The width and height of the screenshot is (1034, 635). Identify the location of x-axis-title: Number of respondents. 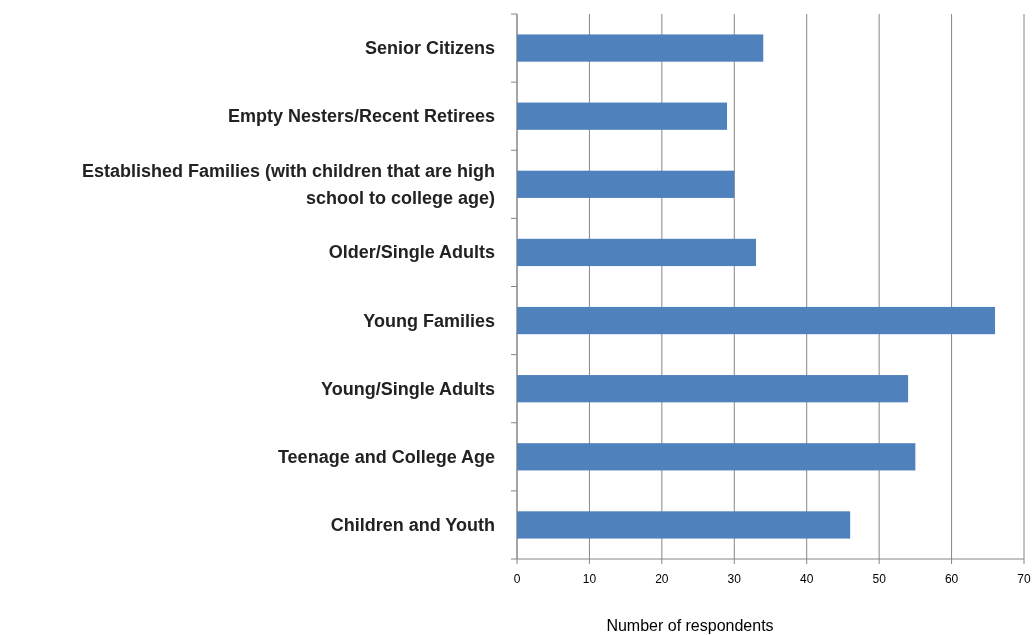
(690, 625).